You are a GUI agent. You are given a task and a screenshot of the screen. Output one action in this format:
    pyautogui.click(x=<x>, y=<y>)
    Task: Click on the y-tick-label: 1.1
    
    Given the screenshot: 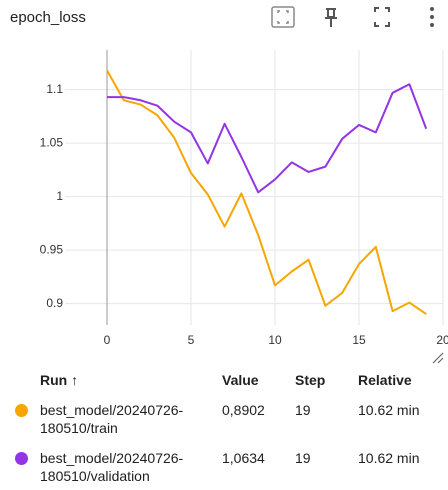 What is the action you would take?
    pyautogui.click(x=54, y=89)
    